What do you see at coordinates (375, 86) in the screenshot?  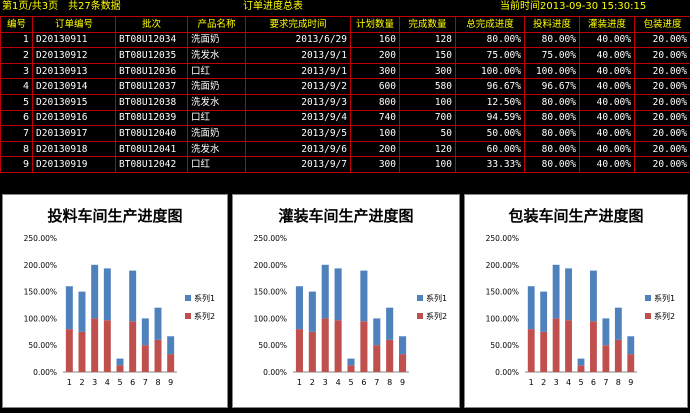 I see `table-cell: 600` at bounding box center [375, 86].